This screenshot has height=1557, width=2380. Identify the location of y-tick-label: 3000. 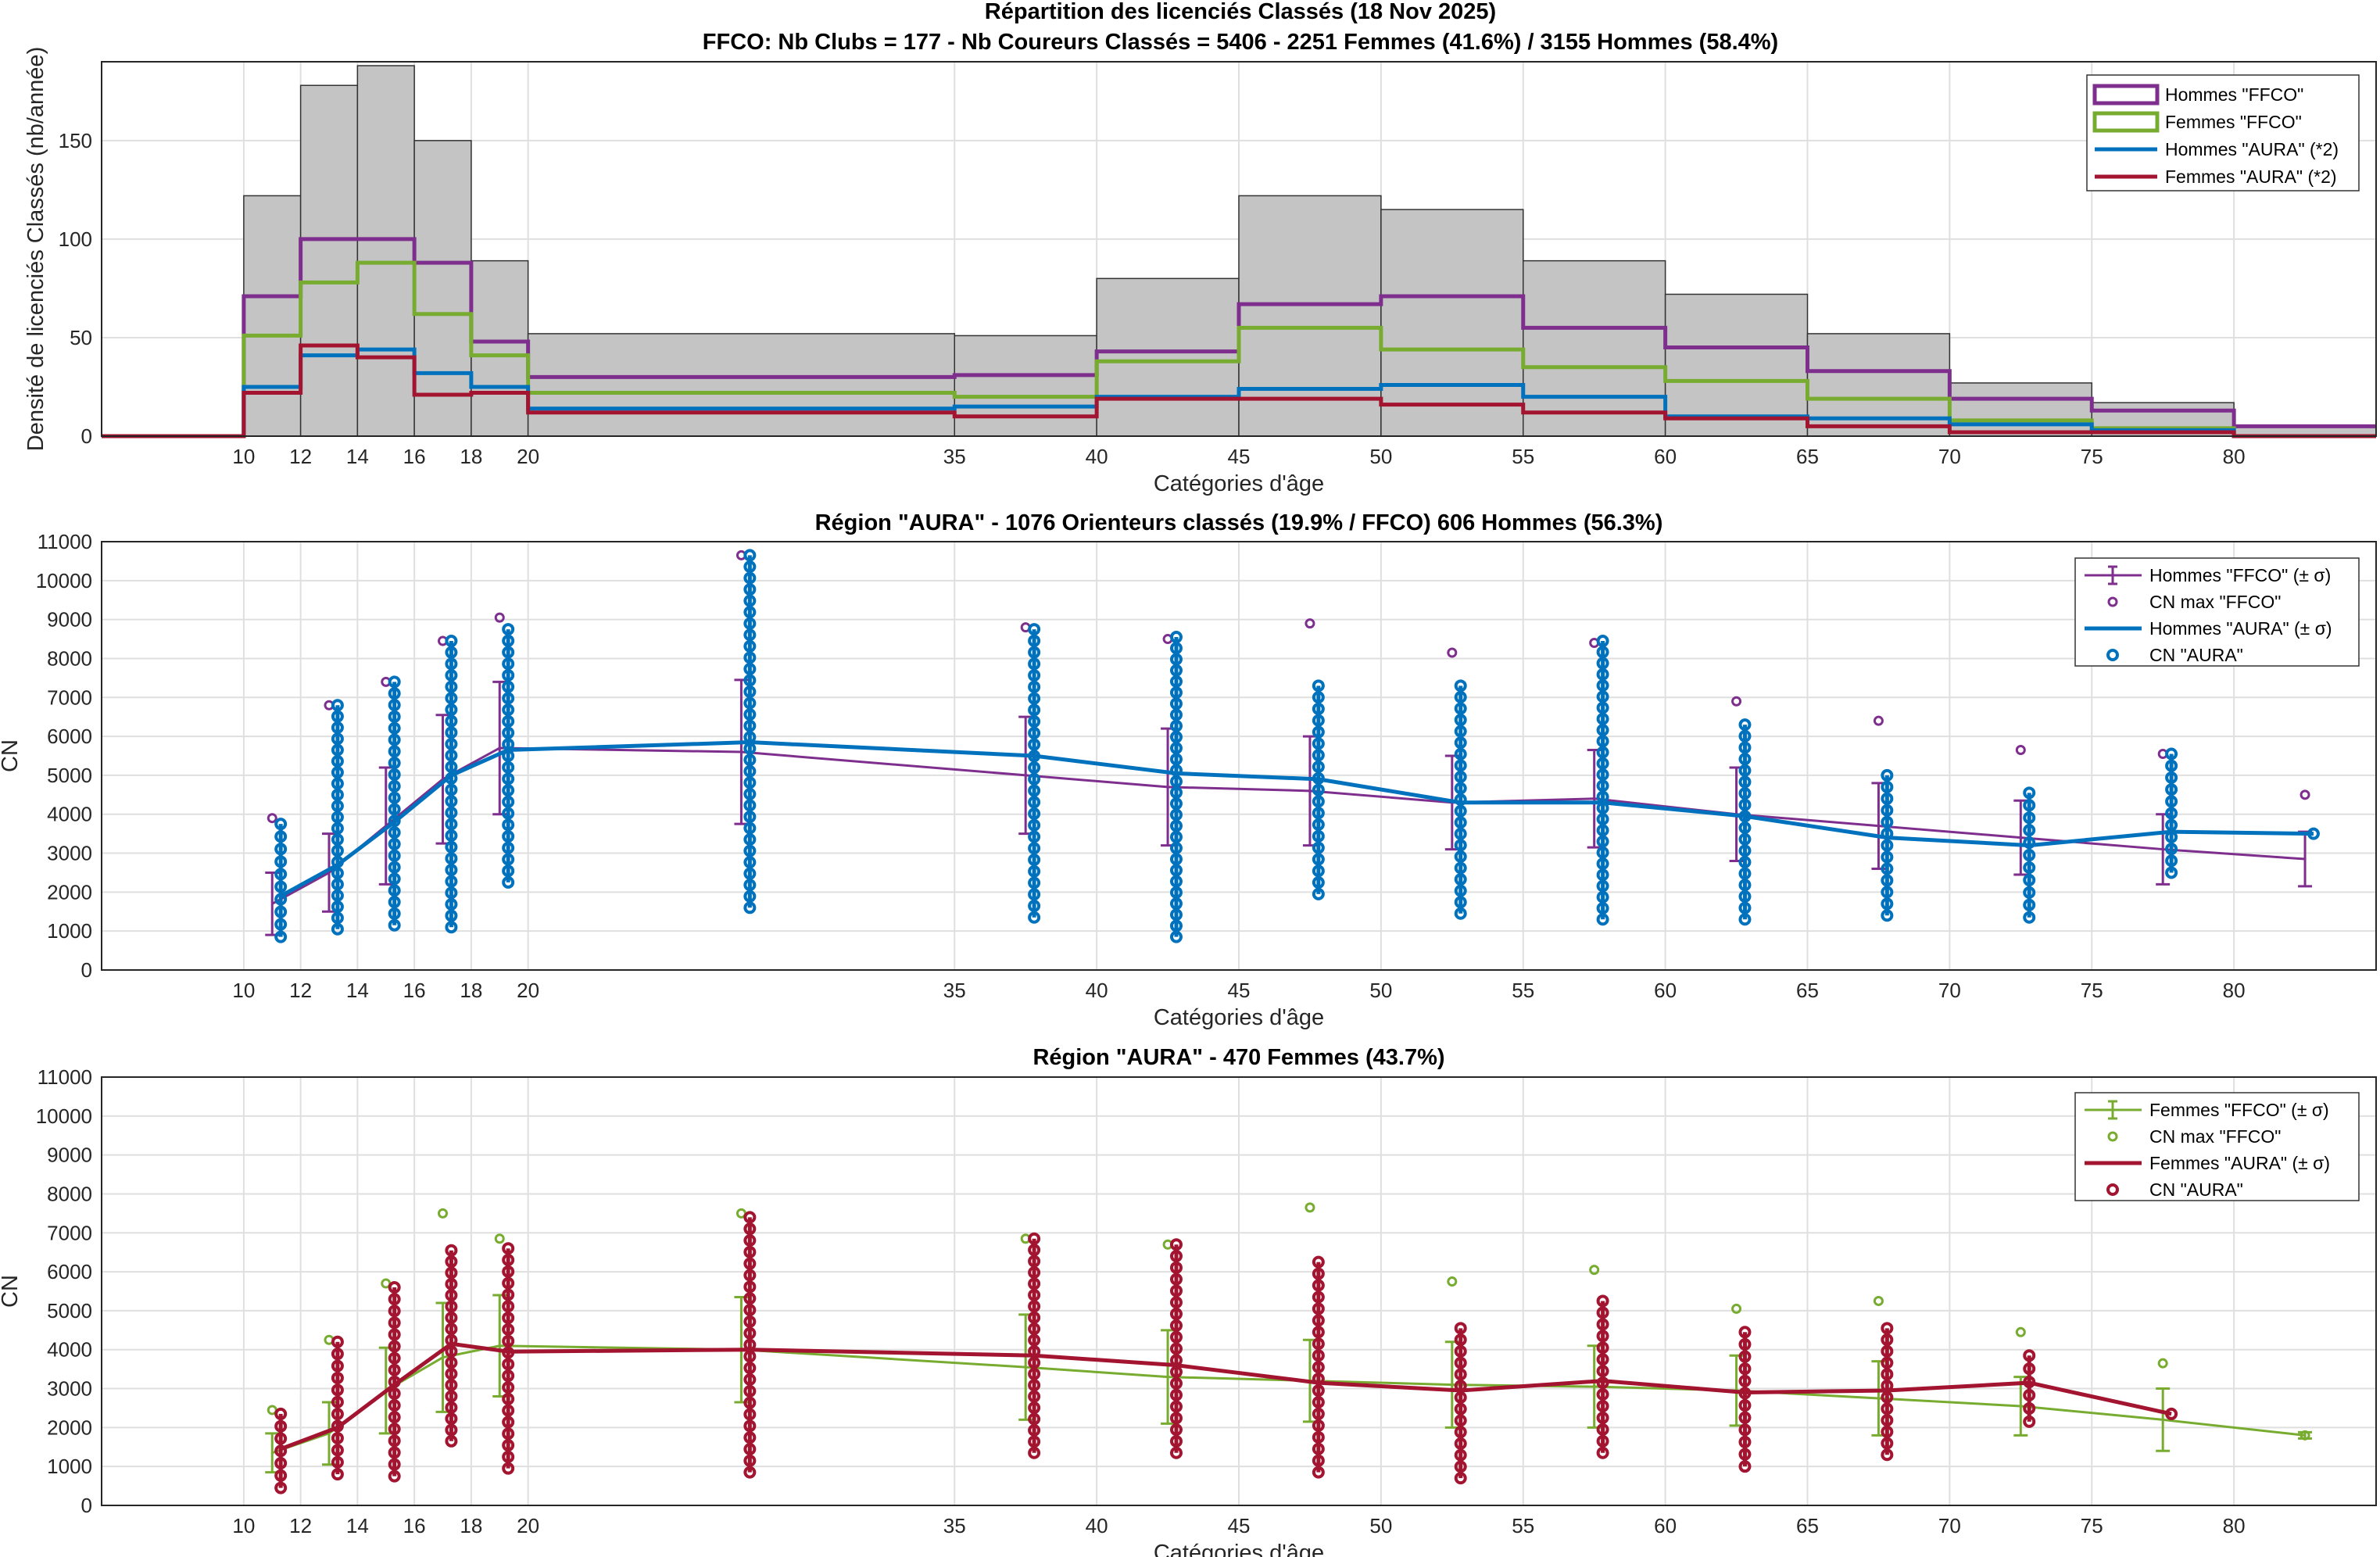
(69, 854).